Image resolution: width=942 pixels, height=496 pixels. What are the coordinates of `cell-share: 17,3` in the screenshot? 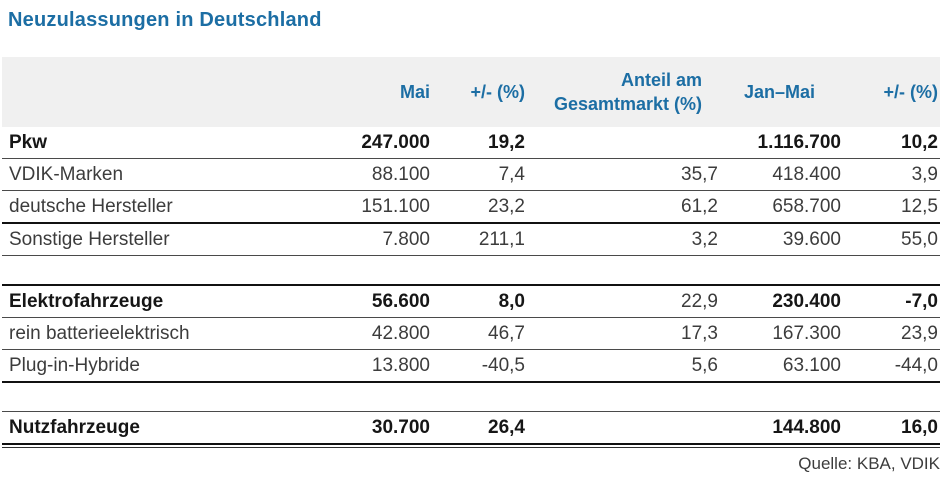 It's located at (623, 333).